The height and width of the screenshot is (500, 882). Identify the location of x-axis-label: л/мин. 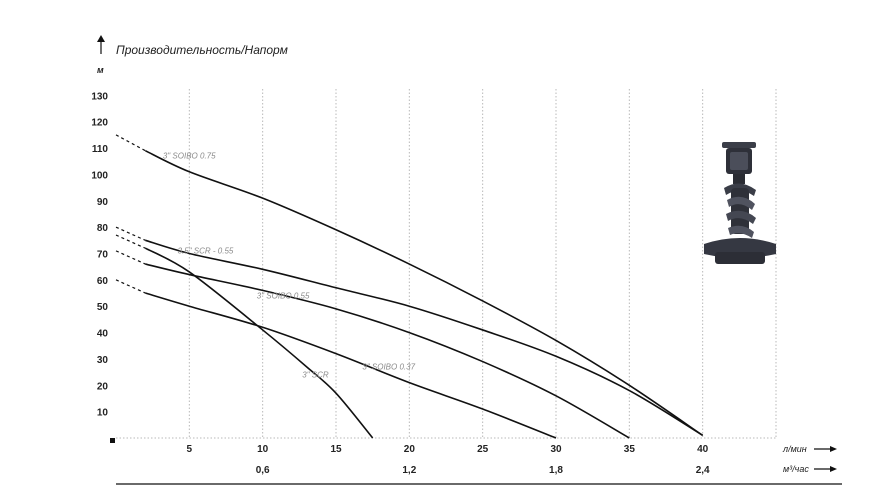
(794, 449).